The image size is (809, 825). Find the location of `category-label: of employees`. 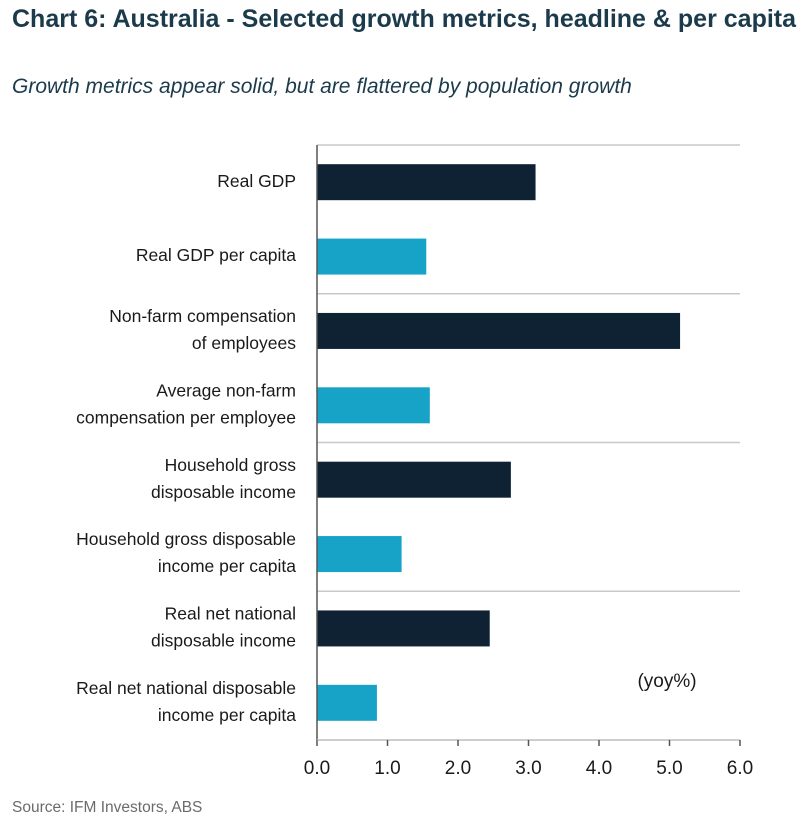

category-label: of employees is located at coordinates (244, 343).